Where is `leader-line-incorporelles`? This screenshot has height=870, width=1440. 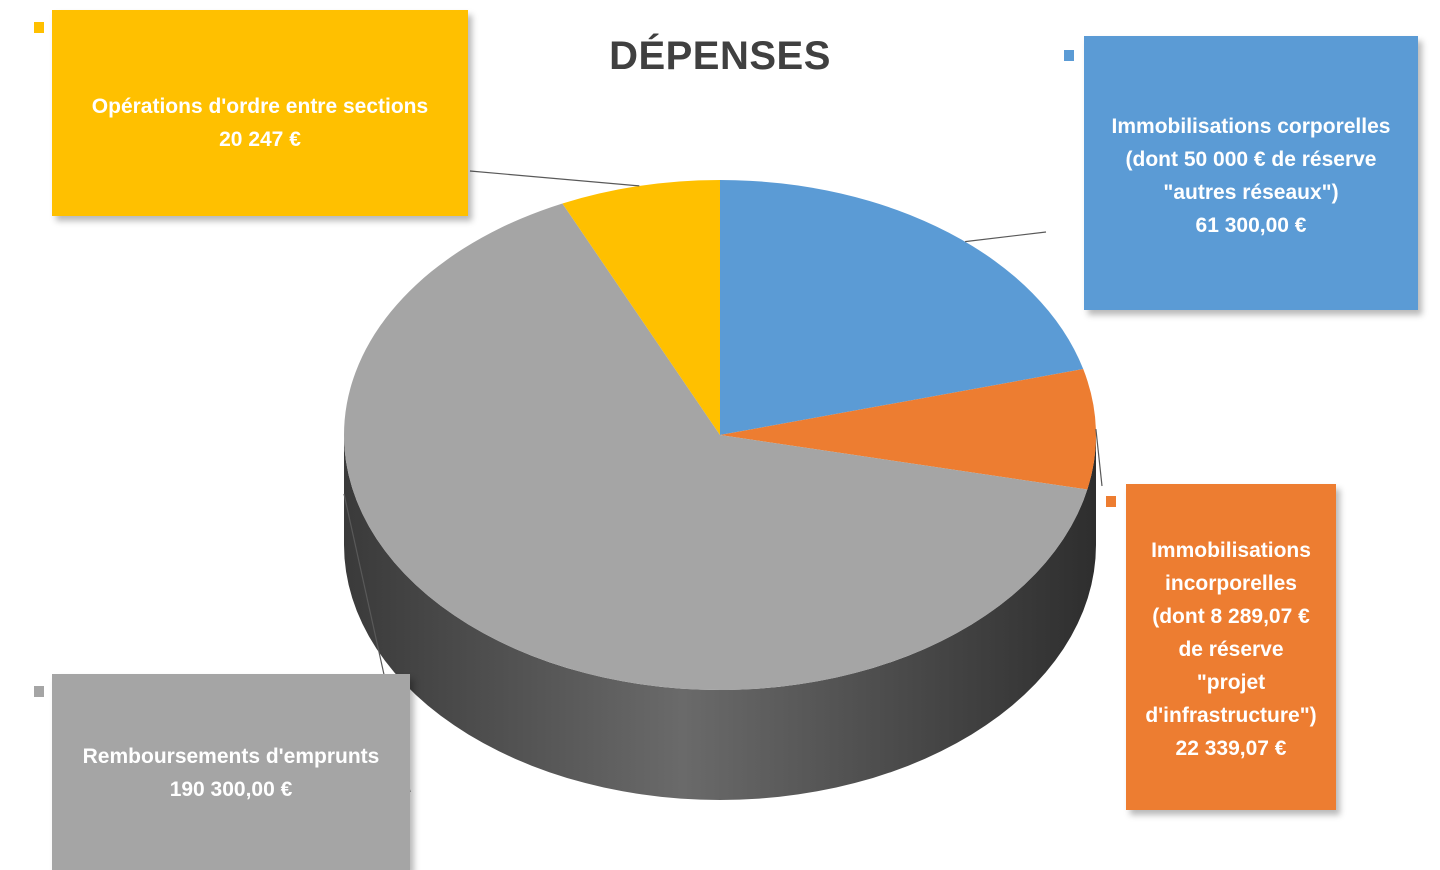
leader-line-incorporelles is located at coordinates (1099, 458).